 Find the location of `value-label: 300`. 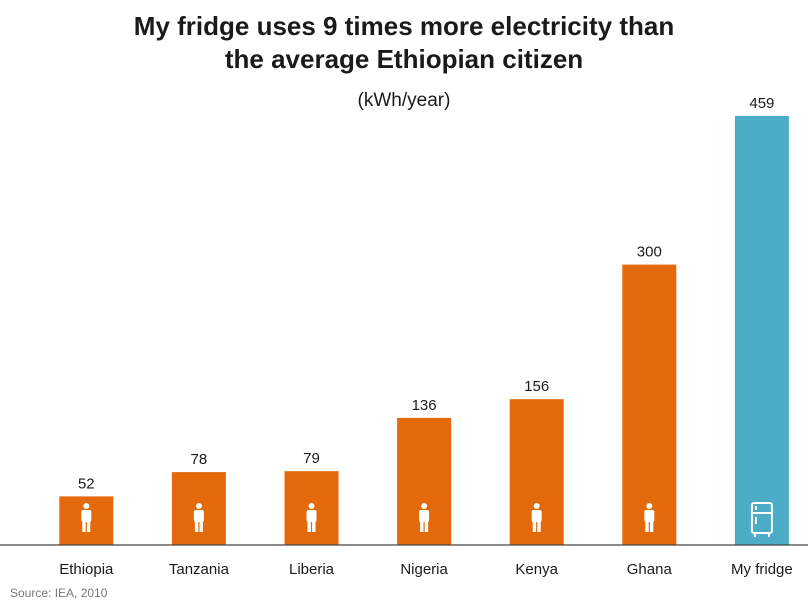

value-label: 300 is located at coordinates (649, 252).